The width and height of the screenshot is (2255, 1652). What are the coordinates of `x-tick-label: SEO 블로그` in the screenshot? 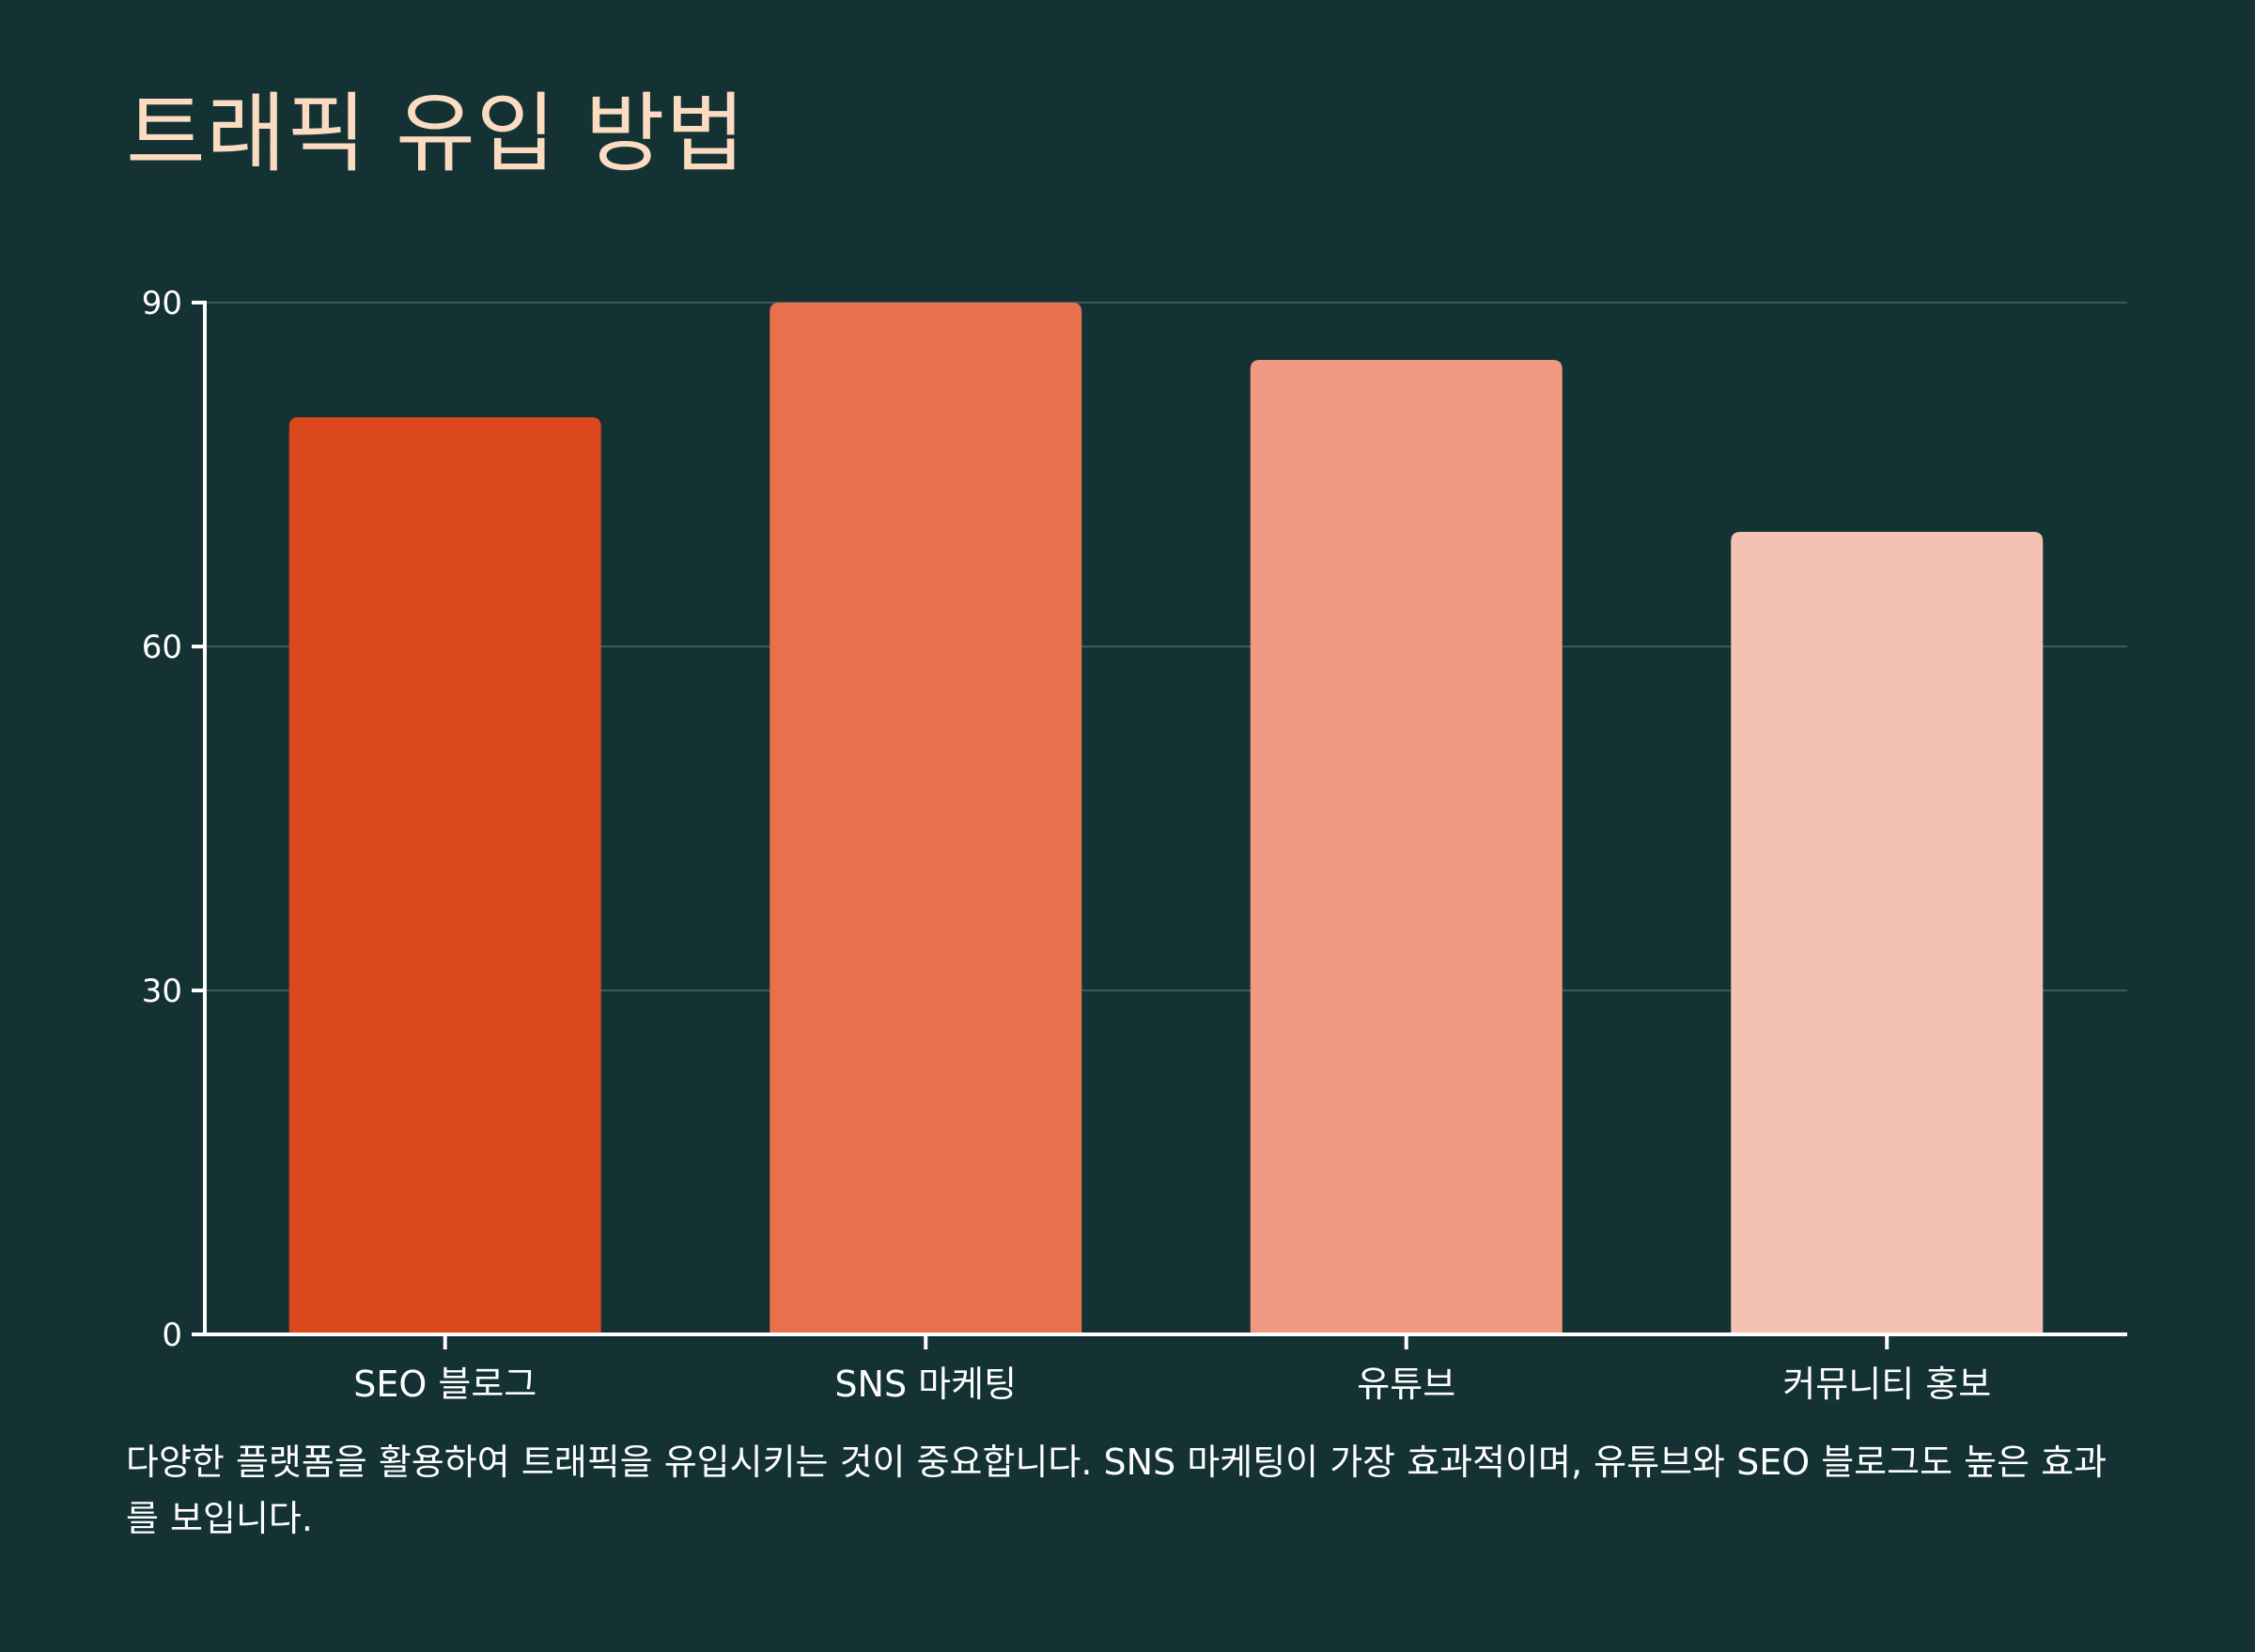 It's located at (445, 1384).